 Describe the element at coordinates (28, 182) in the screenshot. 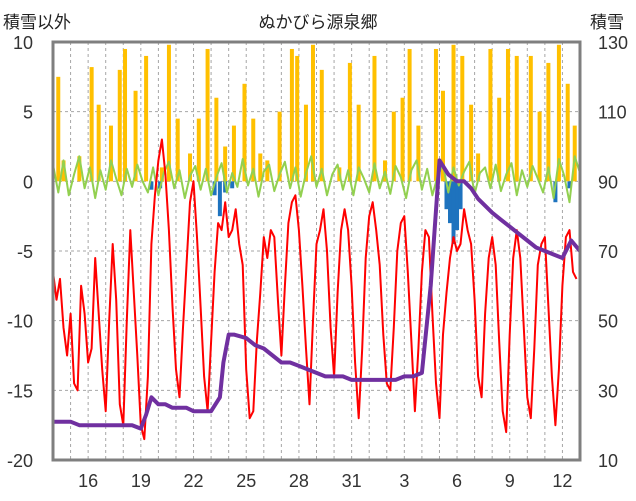

I see `left-tick-label: 0` at that location.